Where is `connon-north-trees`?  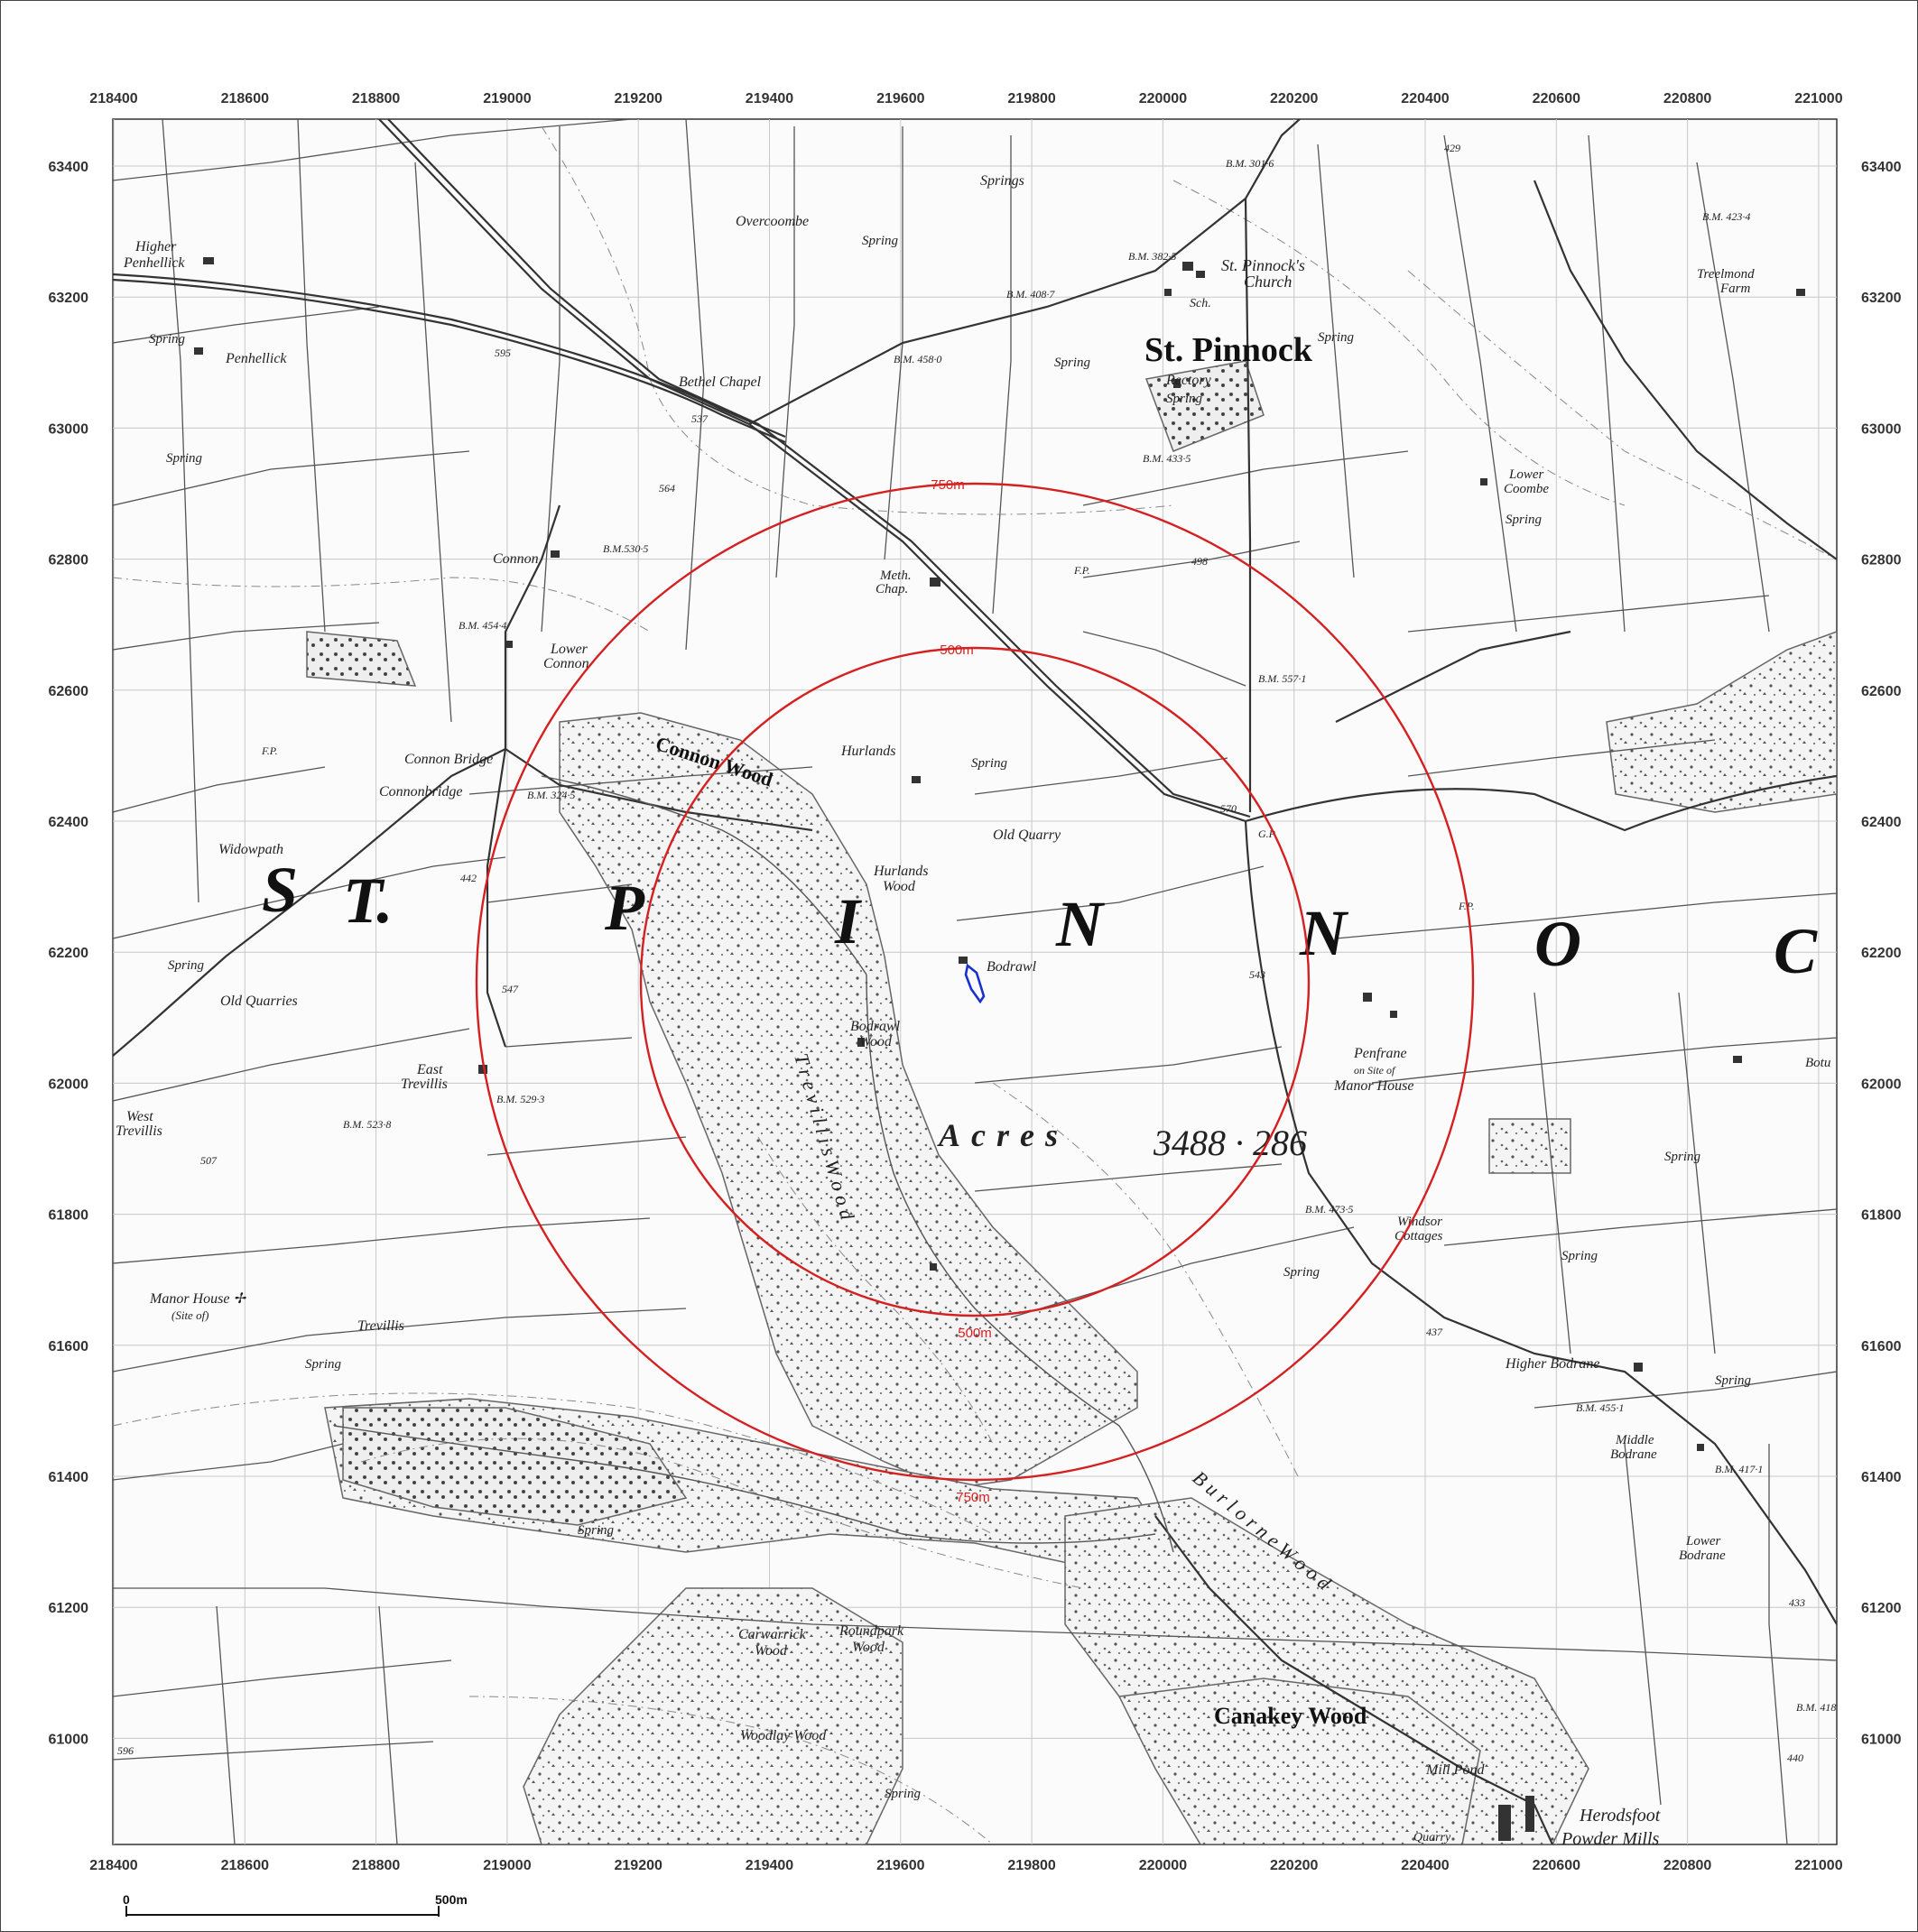 connon-north-trees is located at coordinates (361, 659).